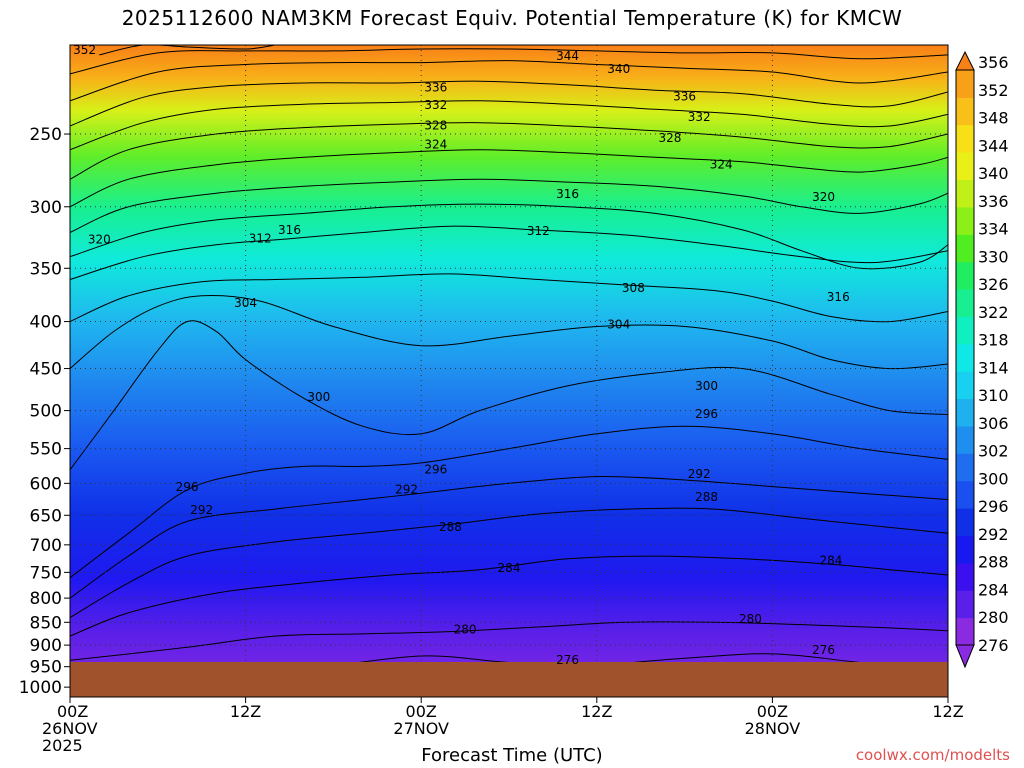  I want to click on colorbar-label: 352, so click(993, 90).